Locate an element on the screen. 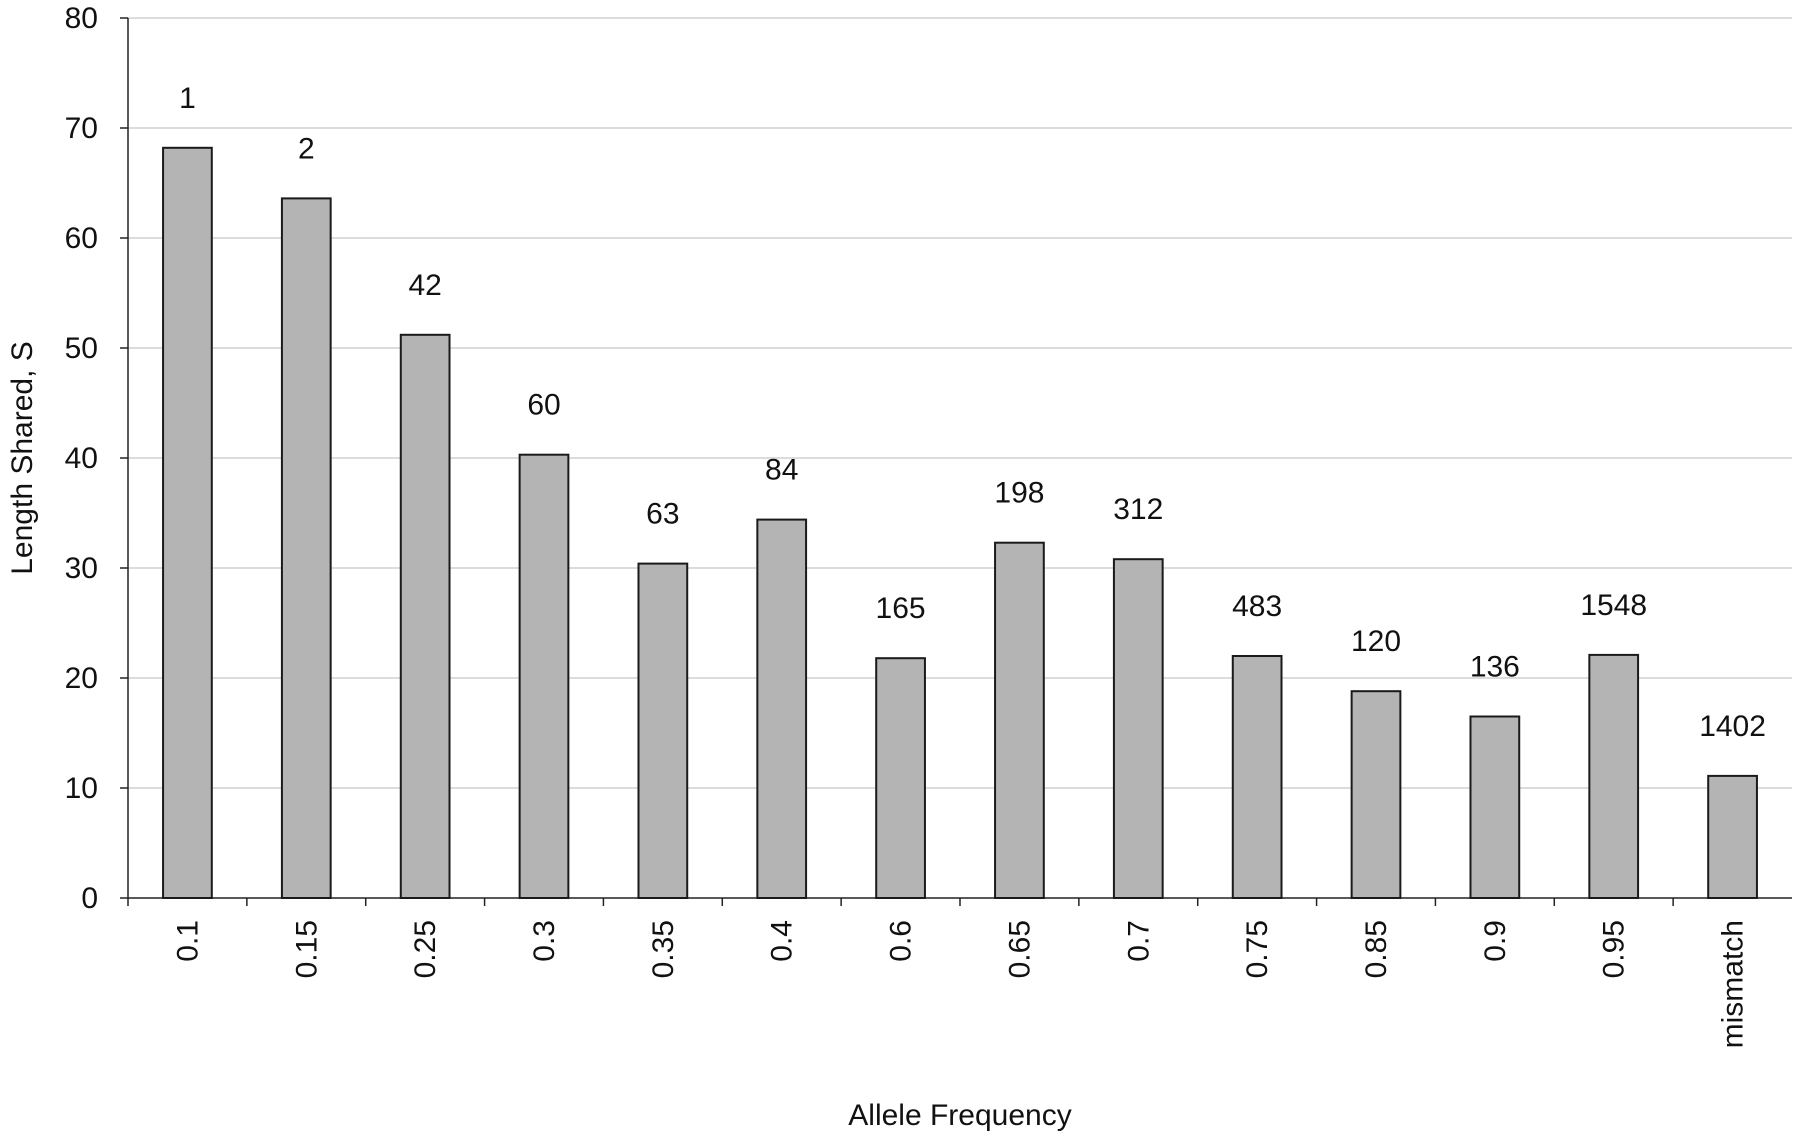 The image size is (1800, 1140). bar-data-label: 198 is located at coordinates (1019, 493).